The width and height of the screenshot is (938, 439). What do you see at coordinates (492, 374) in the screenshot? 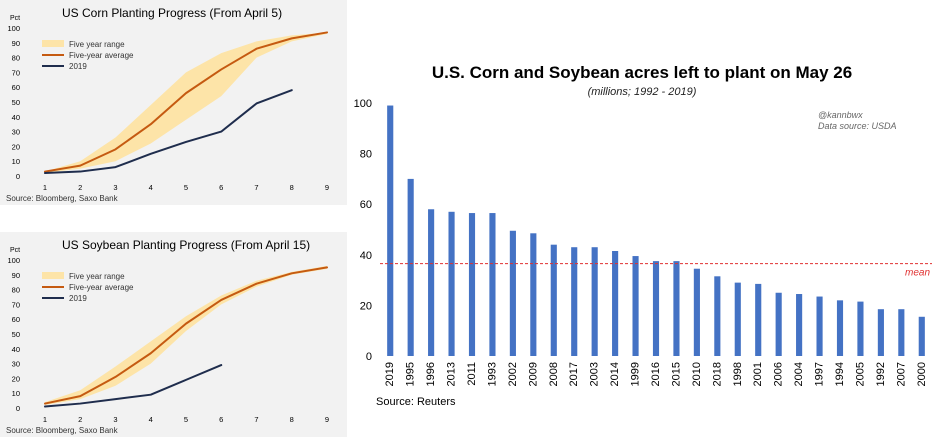
I see `acres-xtick-label: 1993` at bounding box center [492, 374].